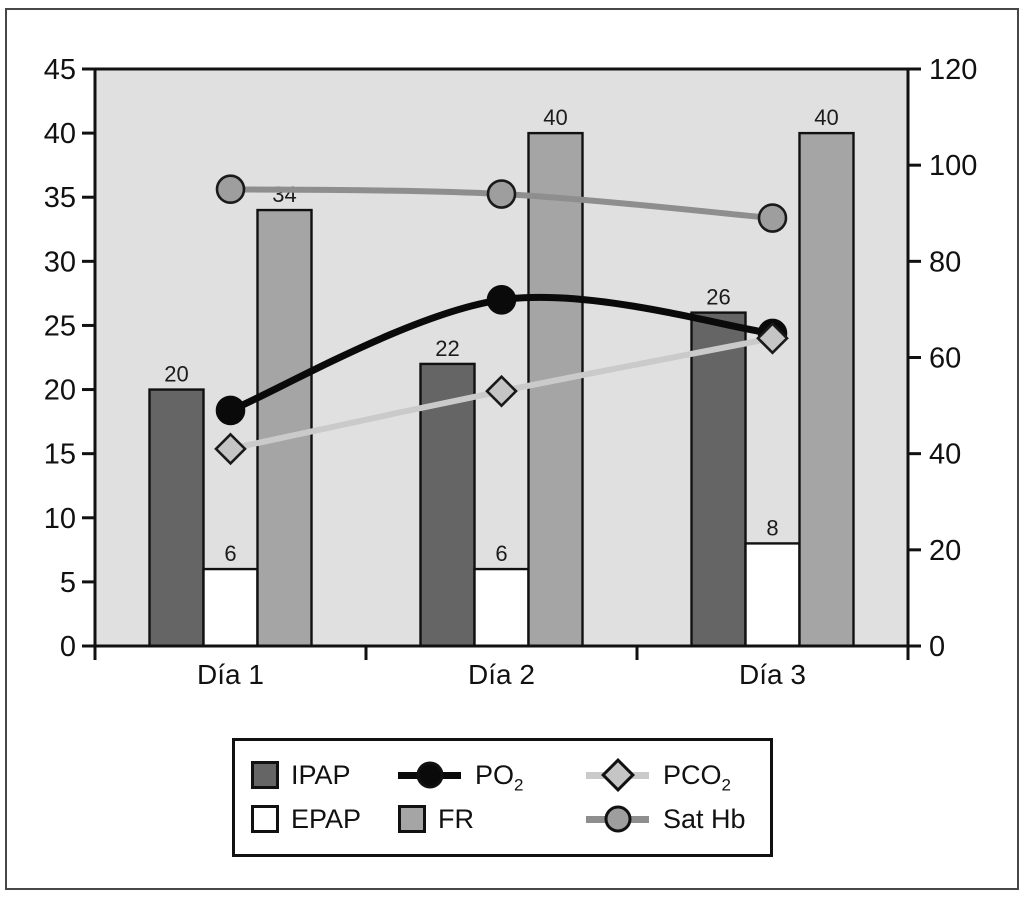 Image resolution: width=1024 pixels, height=898 pixels. I want to click on bar-value-label: 34, so click(284, 194).